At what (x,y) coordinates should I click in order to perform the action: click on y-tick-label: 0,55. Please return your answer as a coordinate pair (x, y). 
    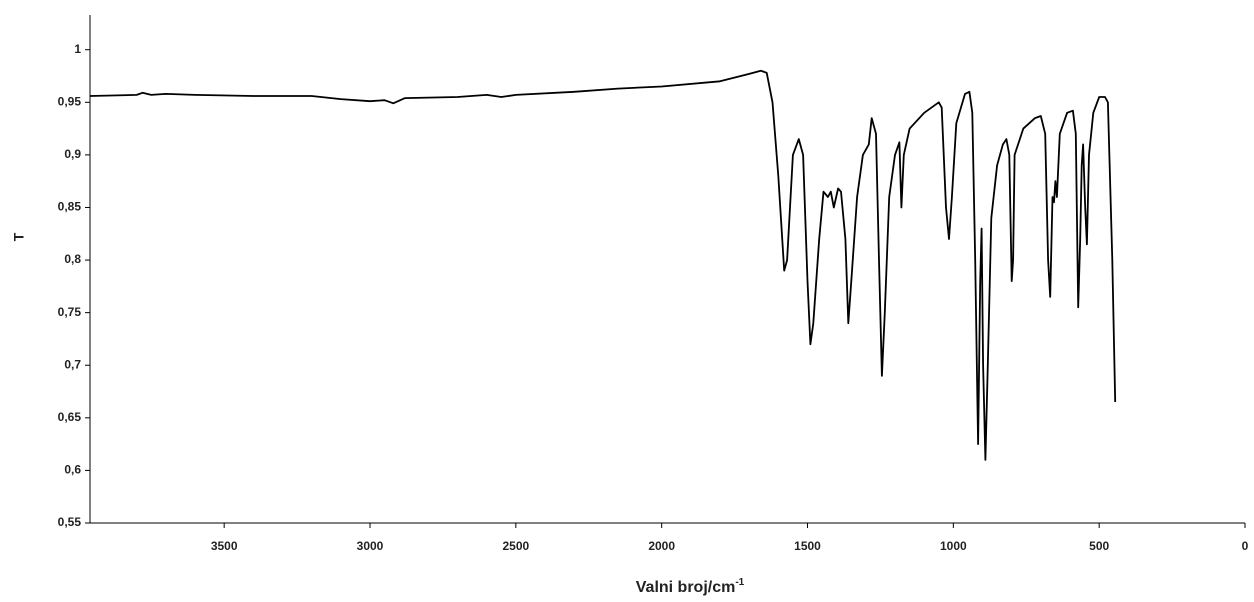
    Looking at the image, I should click on (70, 522).